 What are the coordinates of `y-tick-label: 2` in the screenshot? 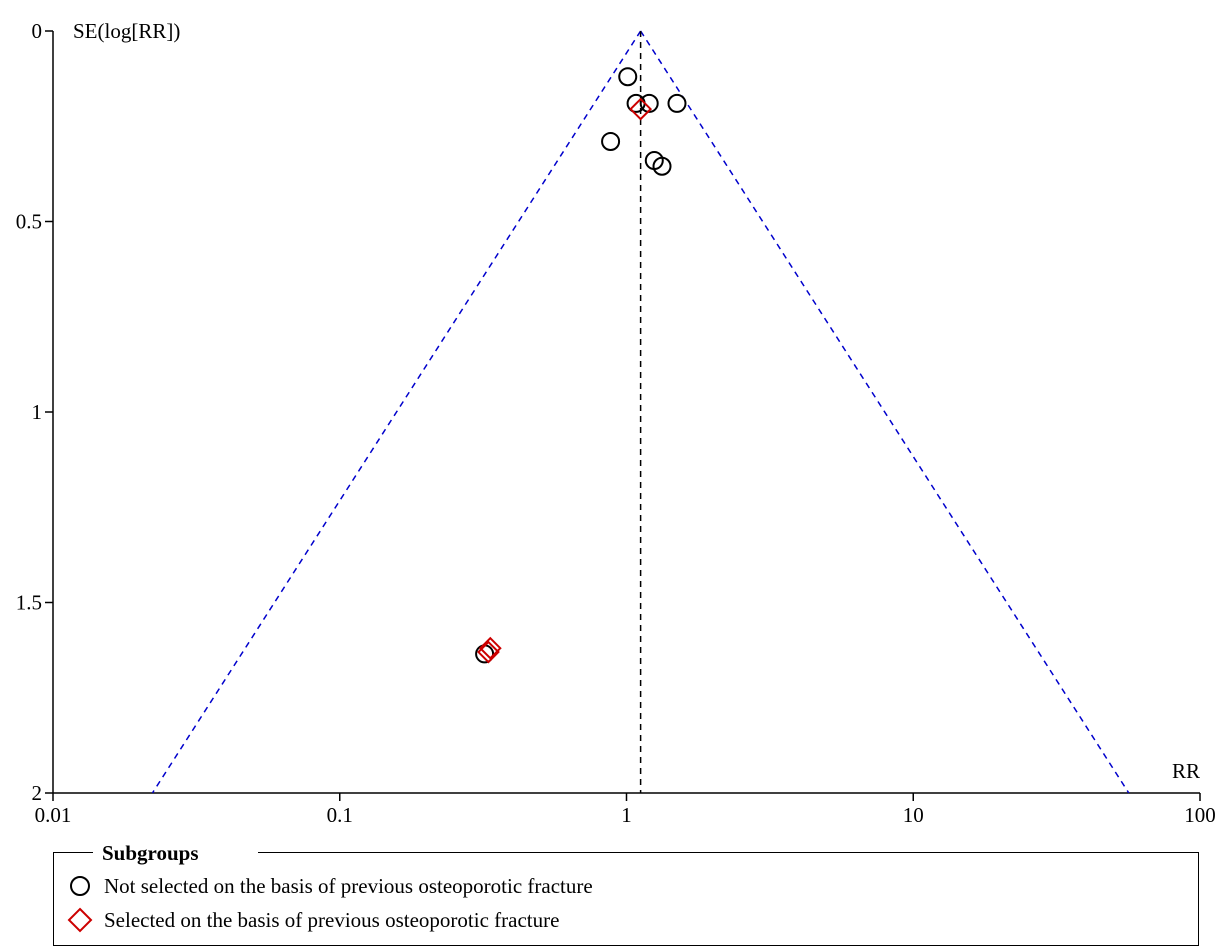 It's located at (37, 793).